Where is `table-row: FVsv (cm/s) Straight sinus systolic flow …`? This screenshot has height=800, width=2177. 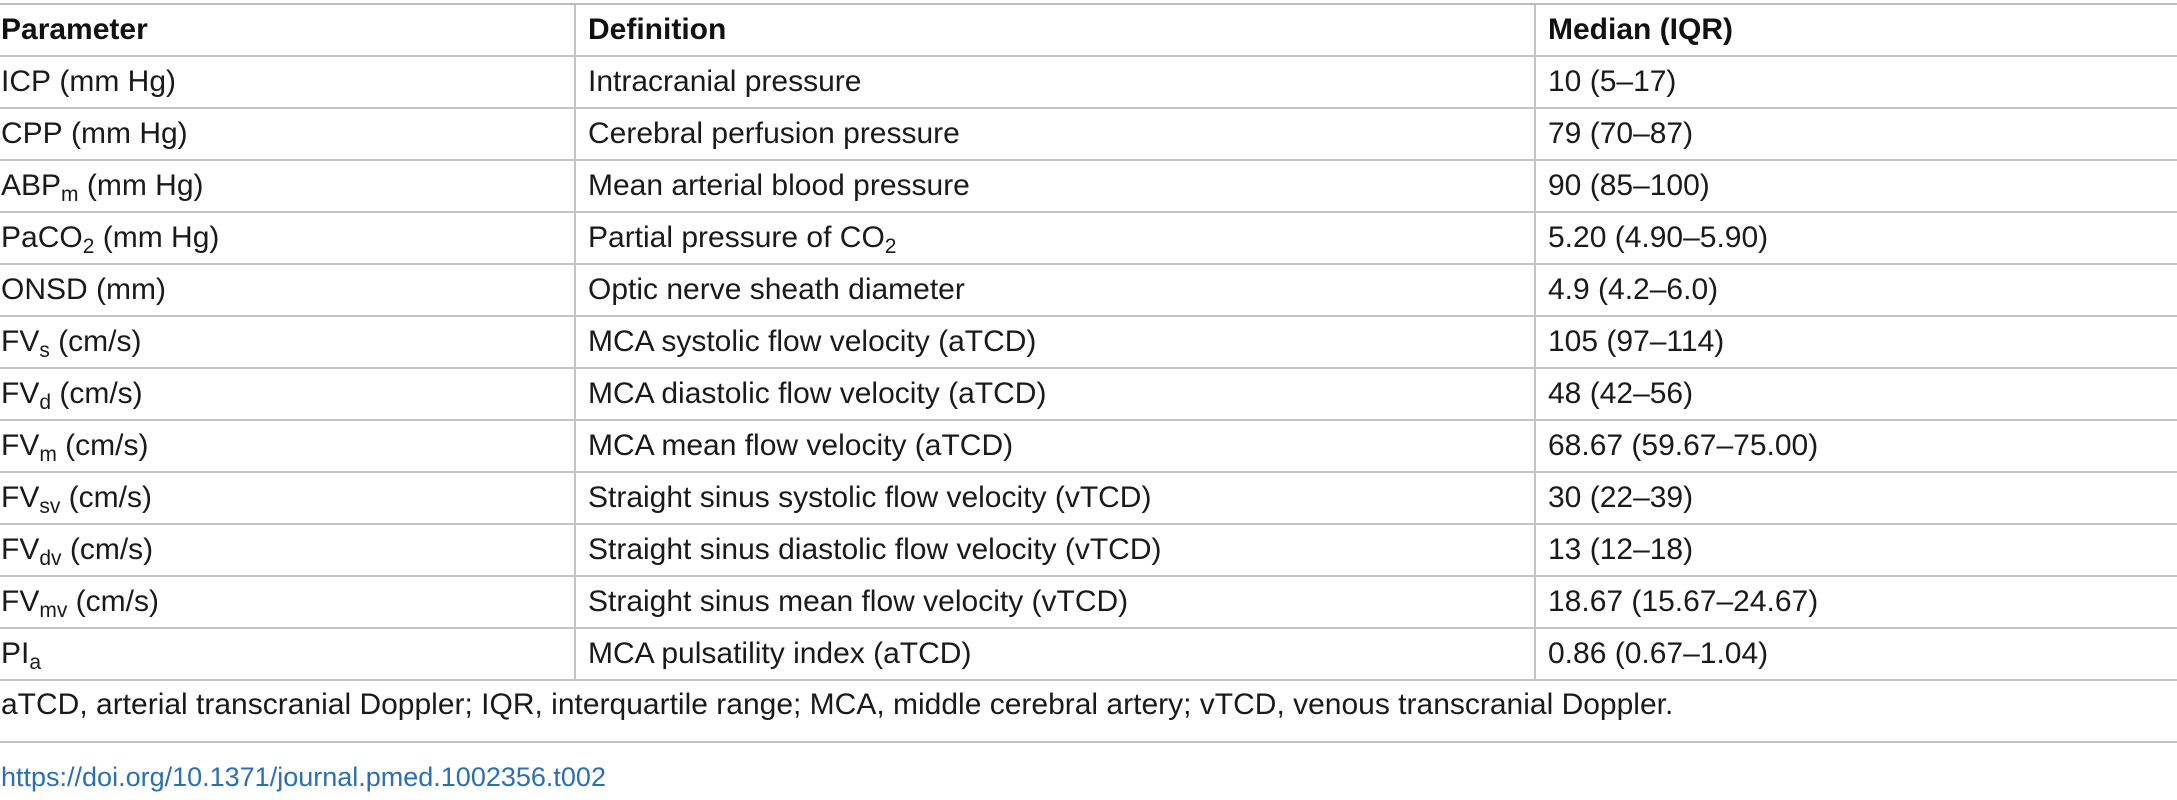 table-row: FVsv (cm/s) Straight sinus systolic flow … is located at coordinates (1088, 498).